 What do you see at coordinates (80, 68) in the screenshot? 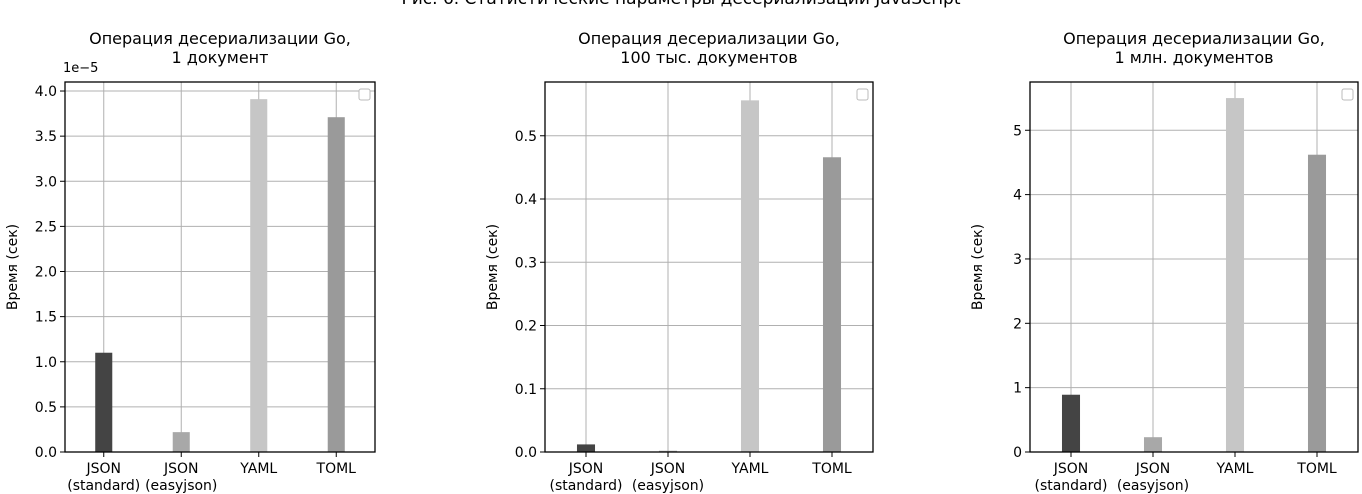
I see `y-offset-text: 1e−5` at bounding box center [80, 68].